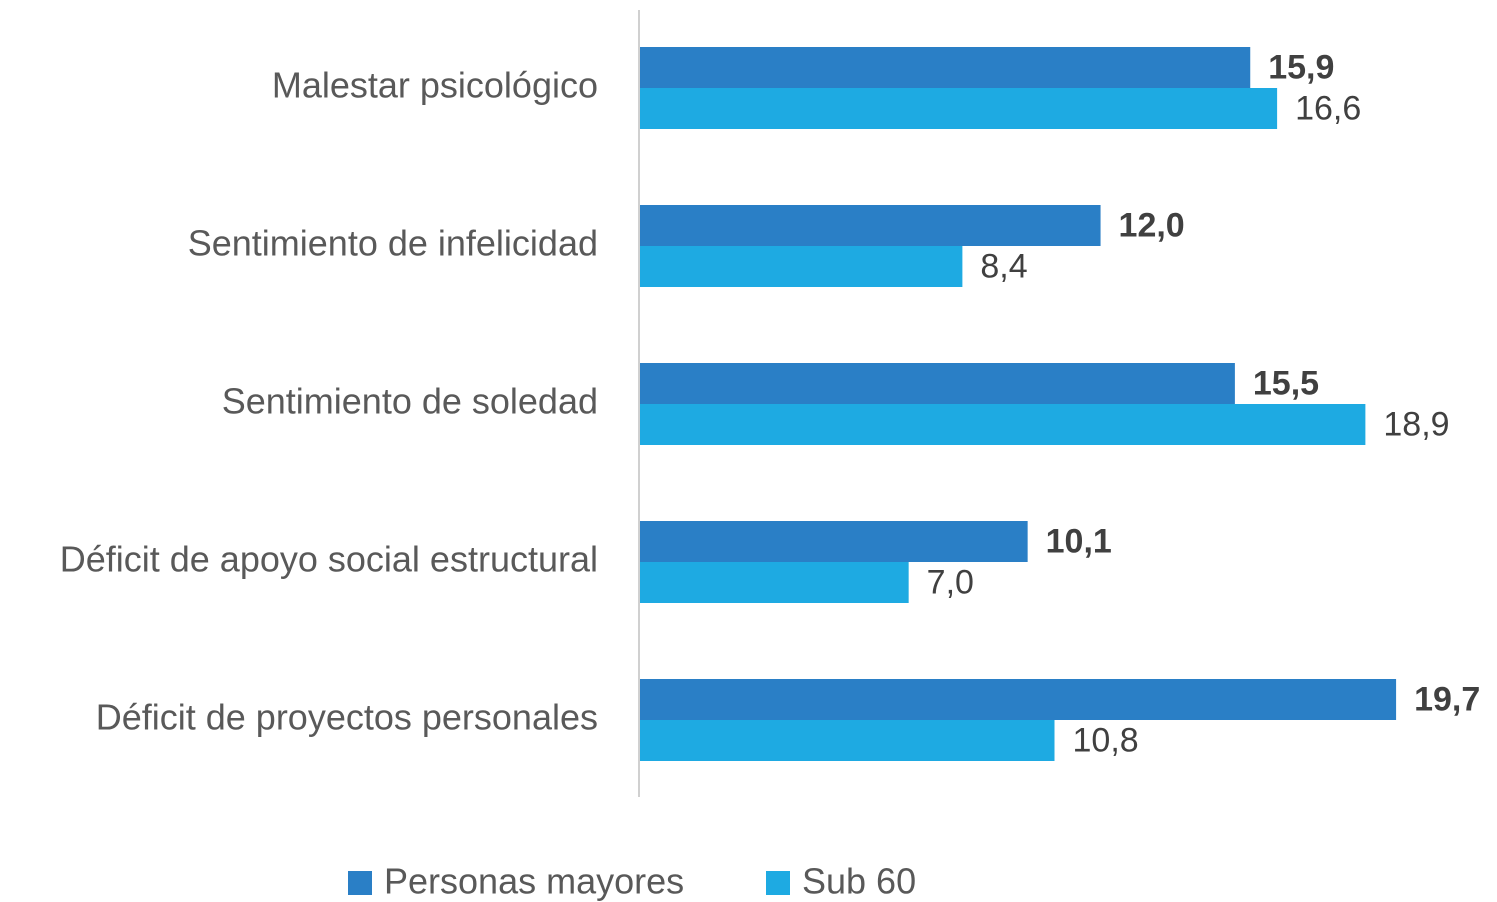 Image resolution: width=1497 pixels, height=902 pixels. Describe the element at coordinates (534, 881) in the screenshot. I see `legend-label: Personas mayores` at that location.